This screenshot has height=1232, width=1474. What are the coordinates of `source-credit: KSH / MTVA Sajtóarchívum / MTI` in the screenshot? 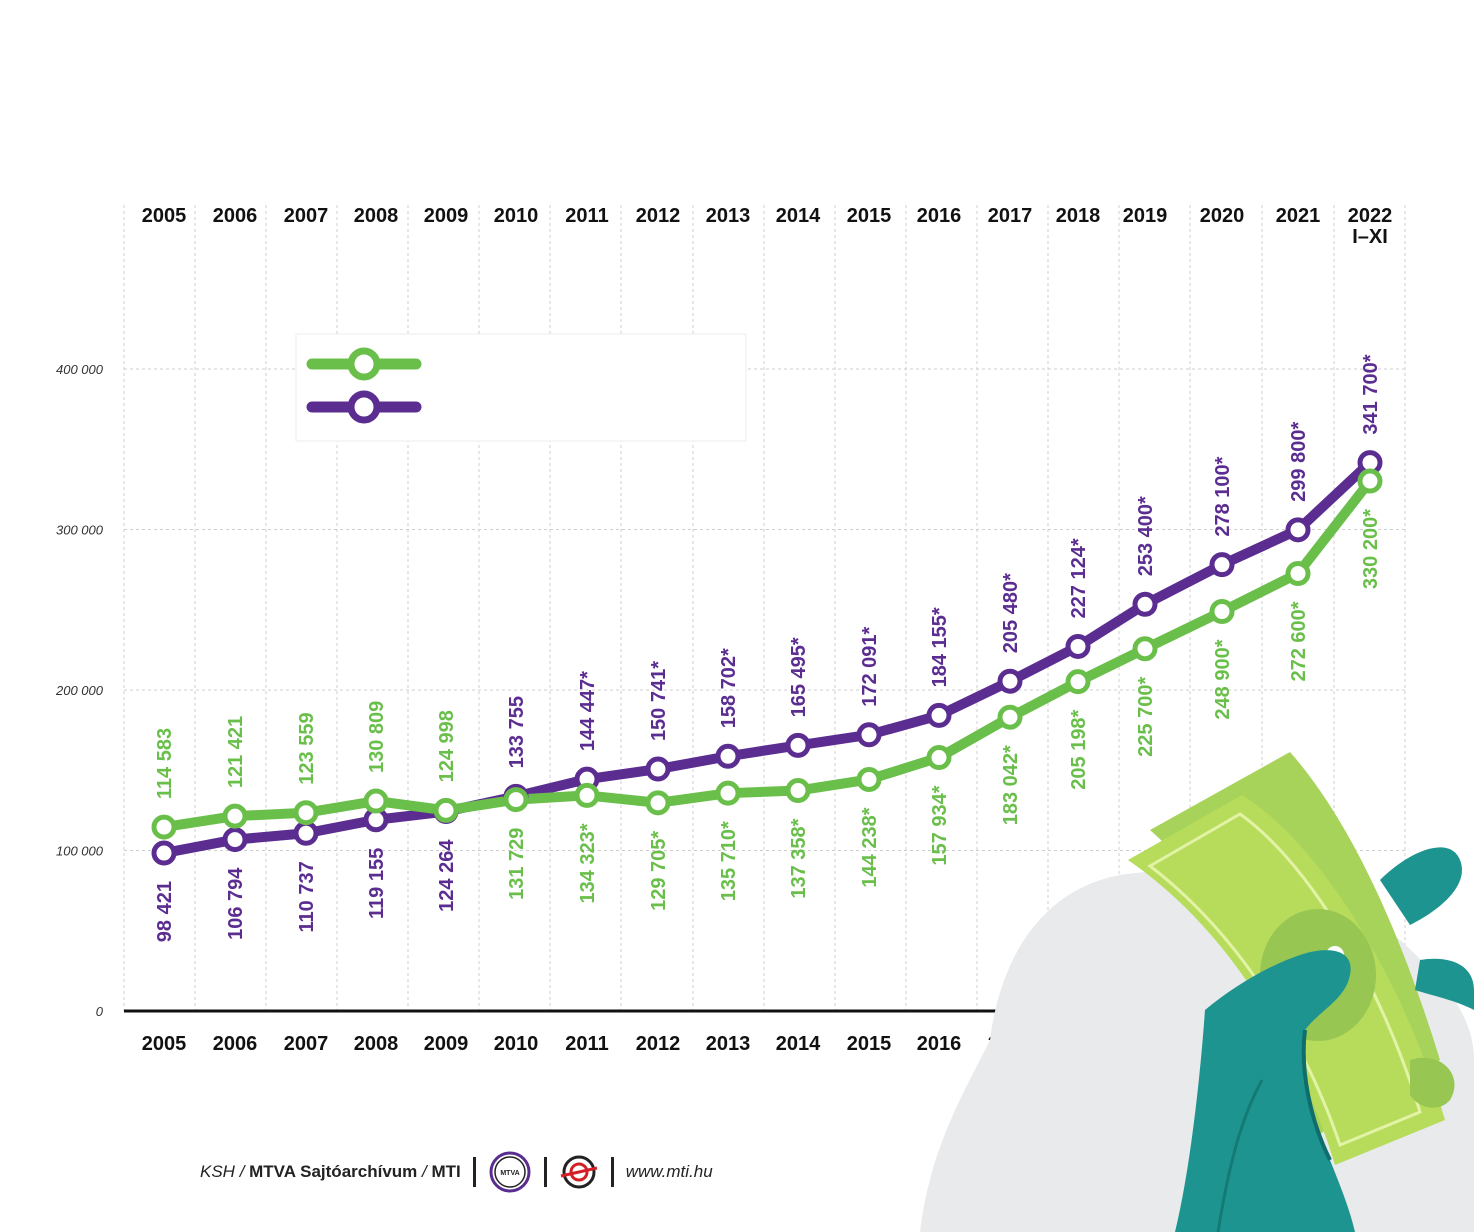 It's located at (330, 1171).